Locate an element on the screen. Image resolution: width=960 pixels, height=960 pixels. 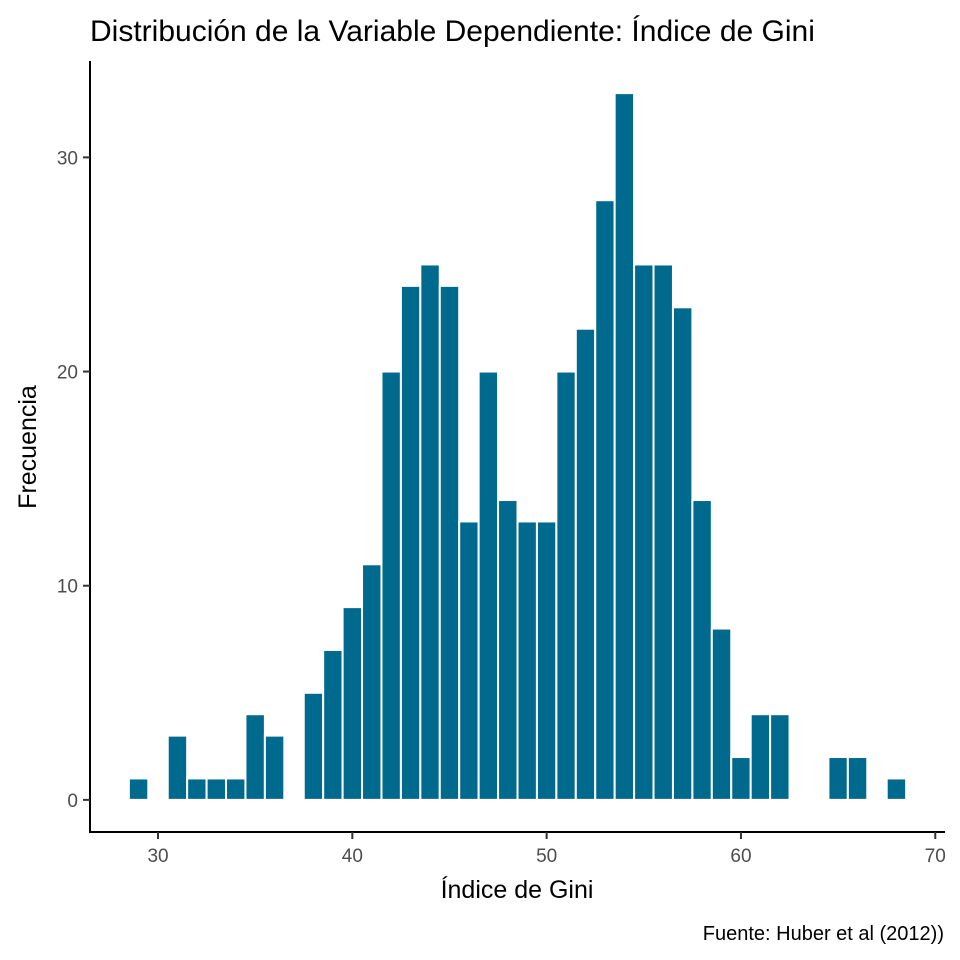
x-axis-ticks: 30 40 50 60 70 is located at coordinates (546, 849).